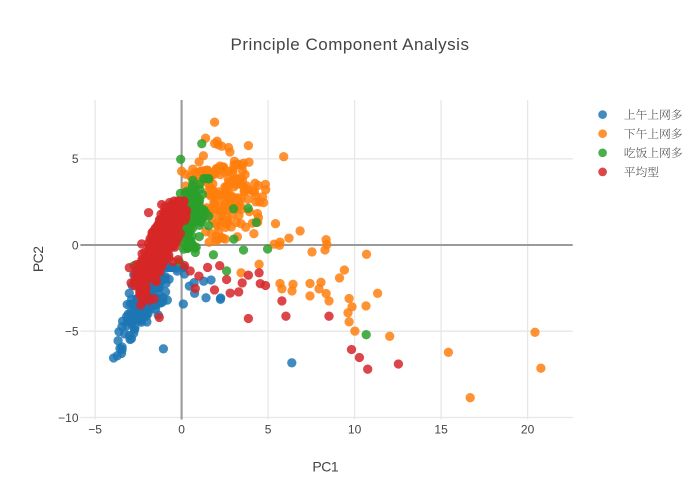  Describe the element at coordinates (38, 259) in the screenshot. I see `svg-text: PC2` at that location.